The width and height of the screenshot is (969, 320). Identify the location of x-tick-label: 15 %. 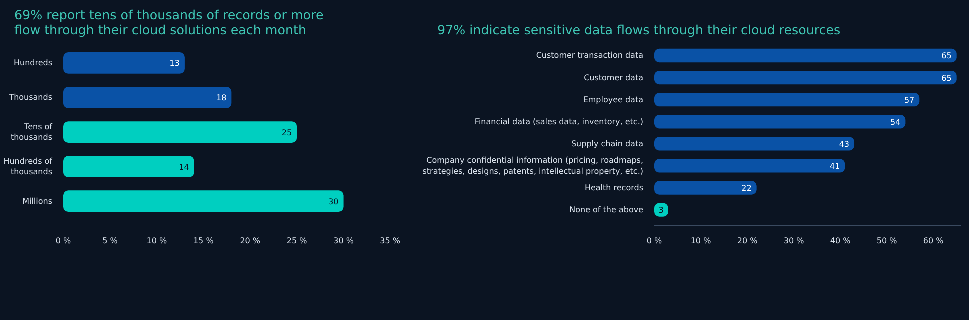
(203, 241).